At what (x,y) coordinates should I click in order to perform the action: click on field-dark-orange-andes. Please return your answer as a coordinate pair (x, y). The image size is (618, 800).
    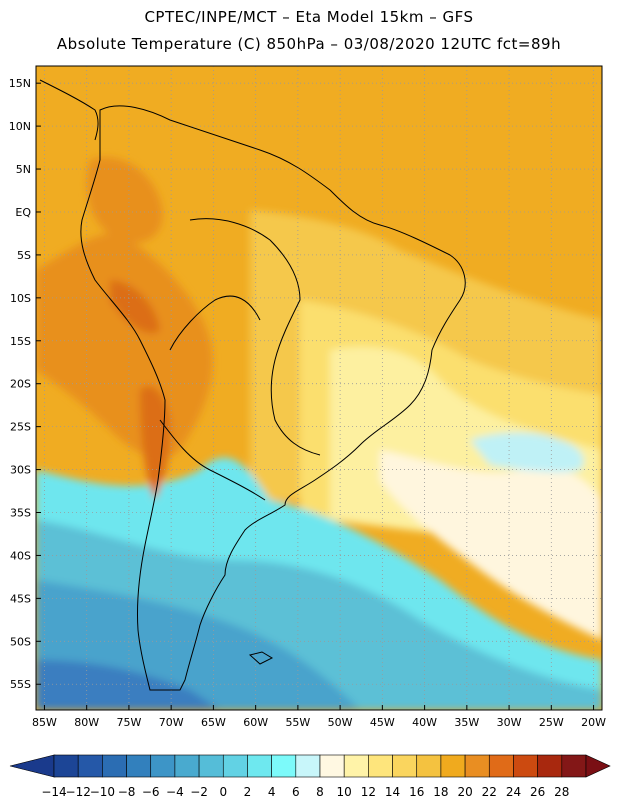
    Looking at the image, I should click on (124, 346).